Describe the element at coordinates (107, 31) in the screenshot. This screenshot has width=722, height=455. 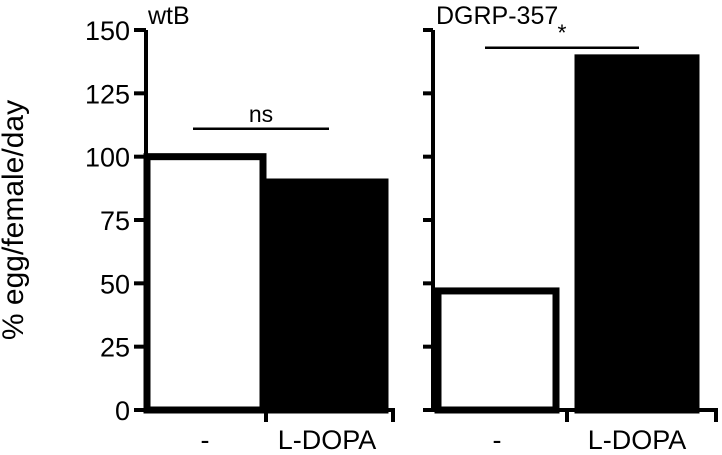
I see `y-tick-label: 150` at that location.